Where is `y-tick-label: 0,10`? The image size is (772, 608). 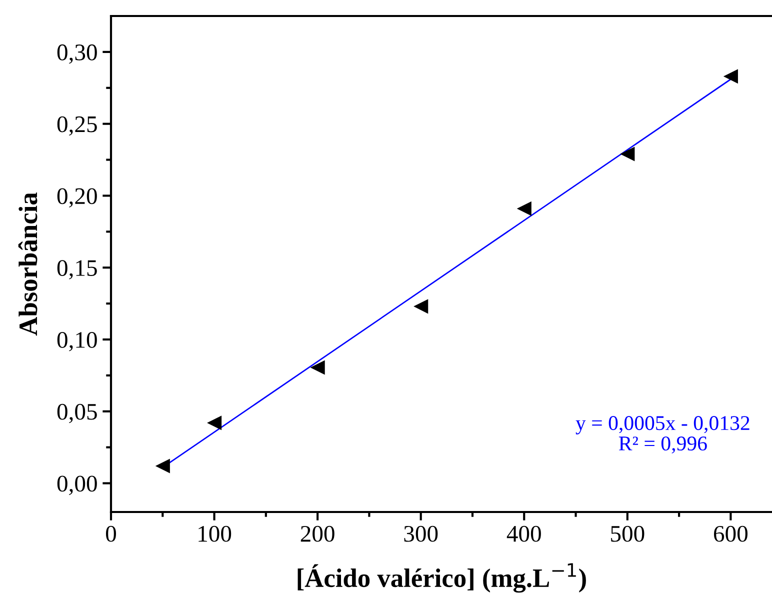
y-tick-label: 0,10 is located at coordinates (77, 342).